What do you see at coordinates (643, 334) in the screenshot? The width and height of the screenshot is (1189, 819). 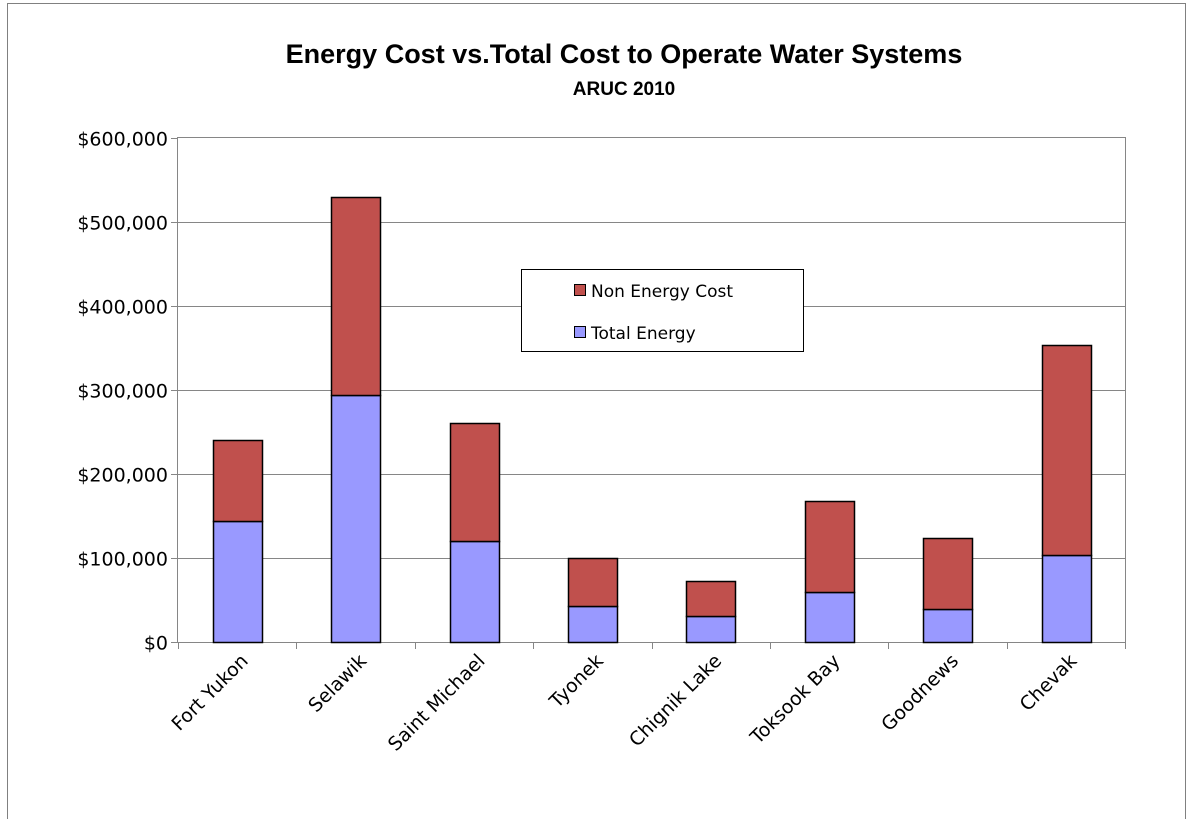 I see `legend-label-total-energy: Total Energy` at bounding box center [643, 334].